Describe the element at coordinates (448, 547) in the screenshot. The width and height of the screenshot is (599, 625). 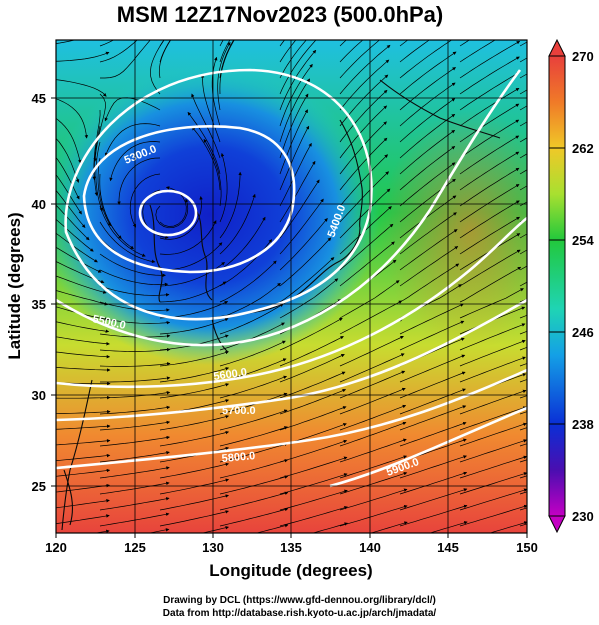
I see `x-tick-label: 145` at that location.